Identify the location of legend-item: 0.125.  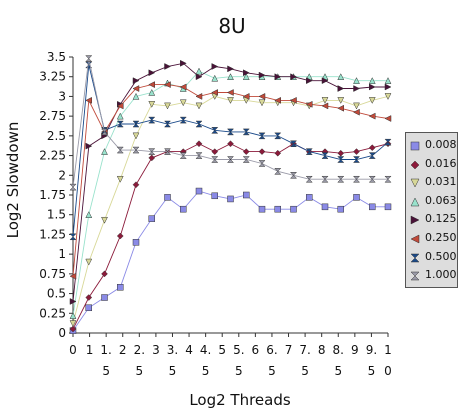
(432, 220).